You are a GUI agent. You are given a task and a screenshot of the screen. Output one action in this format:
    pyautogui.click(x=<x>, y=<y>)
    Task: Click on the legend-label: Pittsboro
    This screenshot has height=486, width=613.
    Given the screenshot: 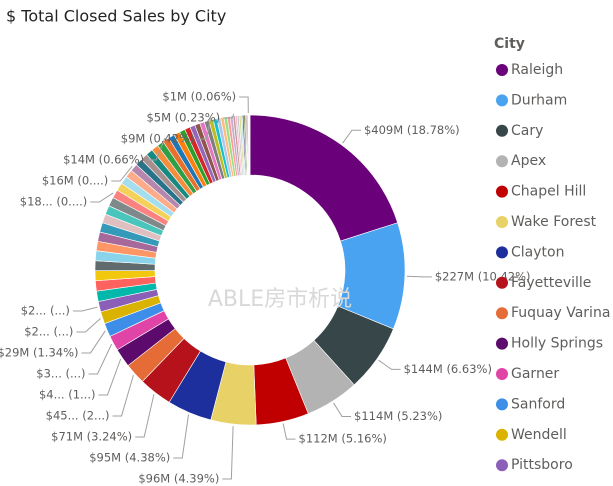 What is the action you would take?
    pyautogui.click(x=542, y=465)
    